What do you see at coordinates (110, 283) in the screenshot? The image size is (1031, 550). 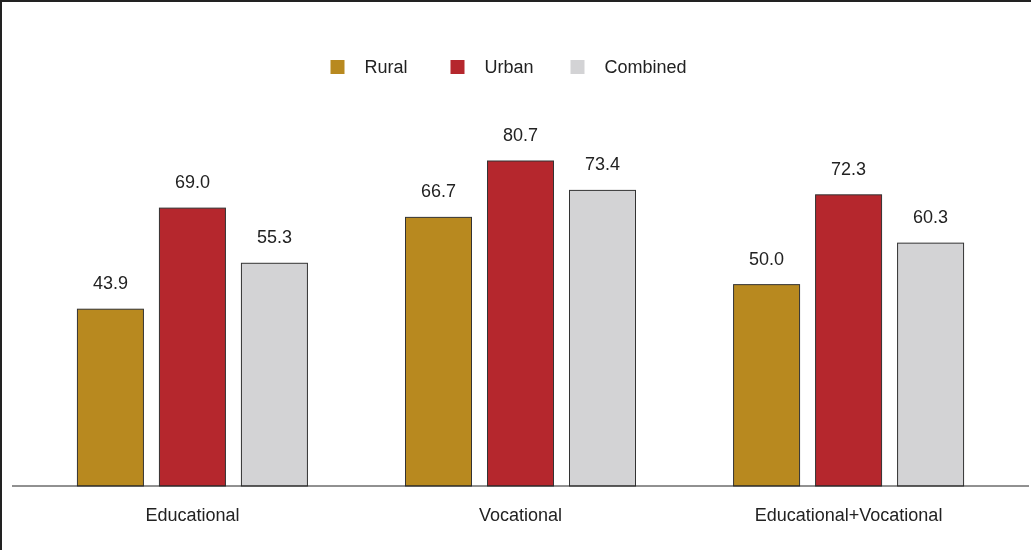 I see `data-label: 43.9` at bounding box center [110, 283].